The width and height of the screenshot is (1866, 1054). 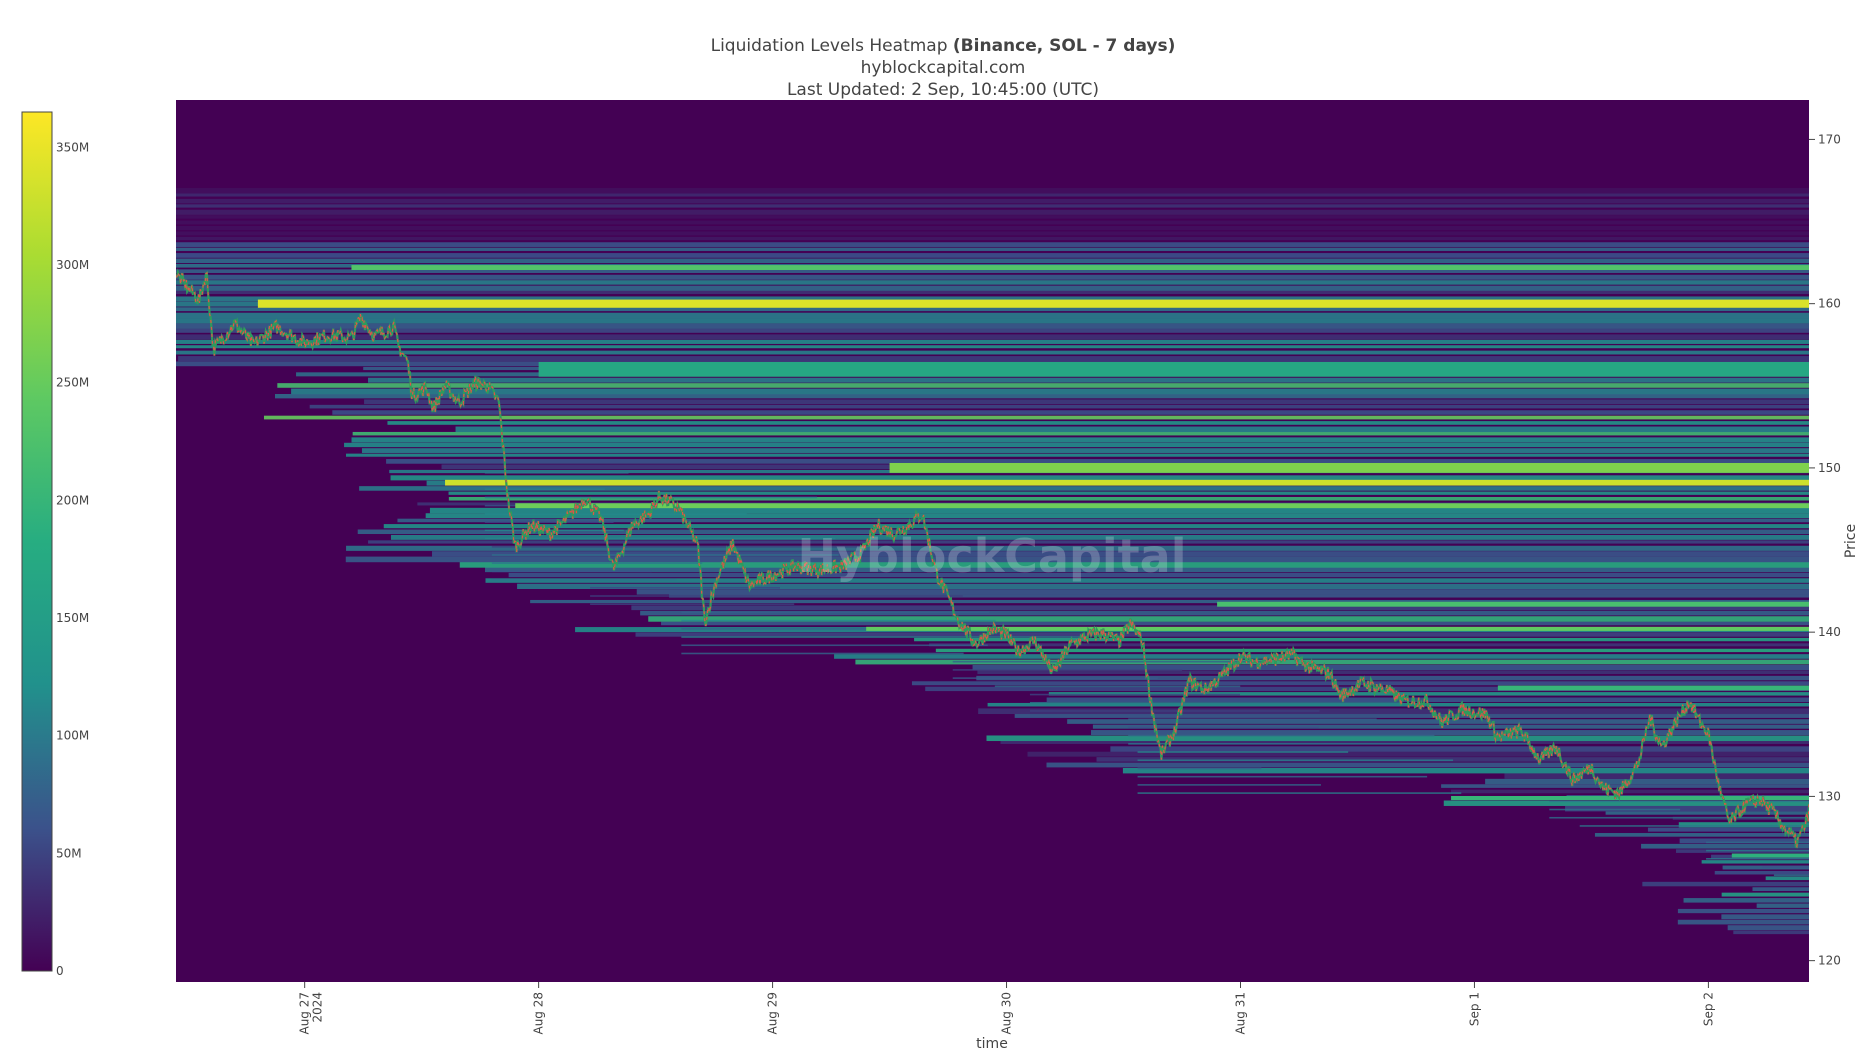 I want to click on y-axis: 120 130 140 150 160 170, so click(x=1825, y=550).